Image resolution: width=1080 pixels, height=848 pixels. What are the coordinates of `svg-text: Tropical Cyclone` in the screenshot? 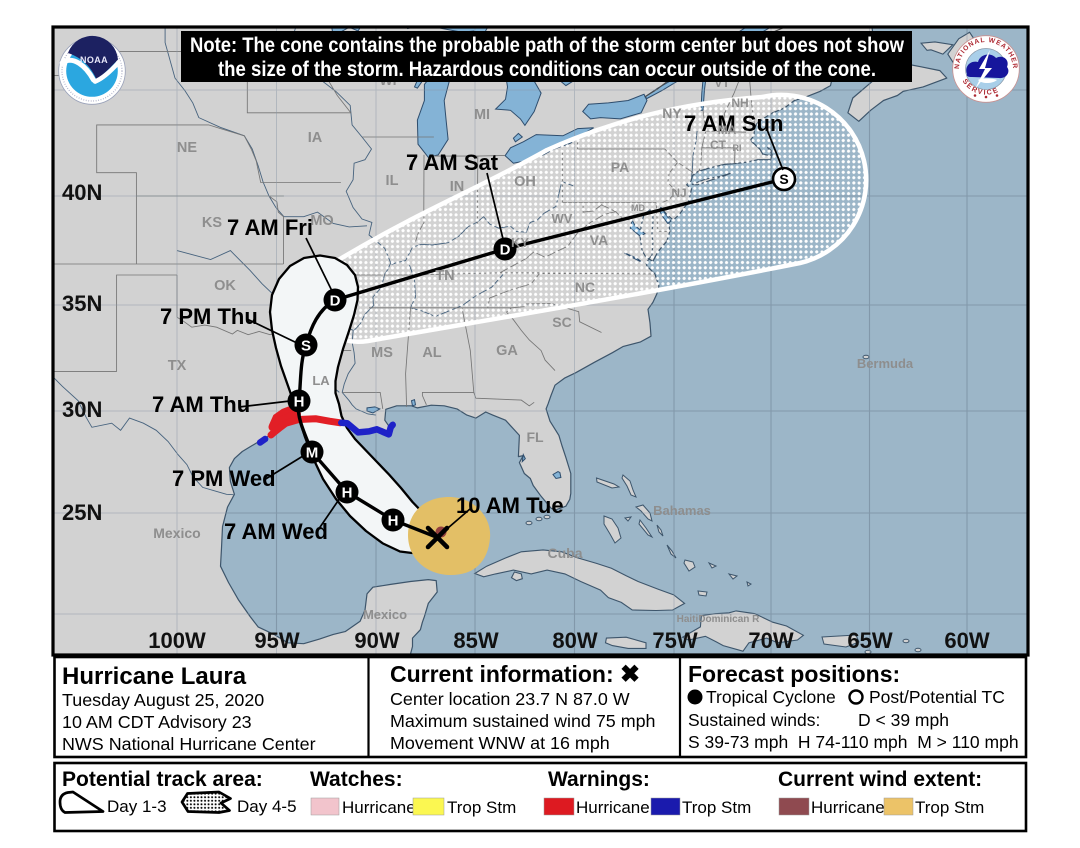 It's located at (771, 697).